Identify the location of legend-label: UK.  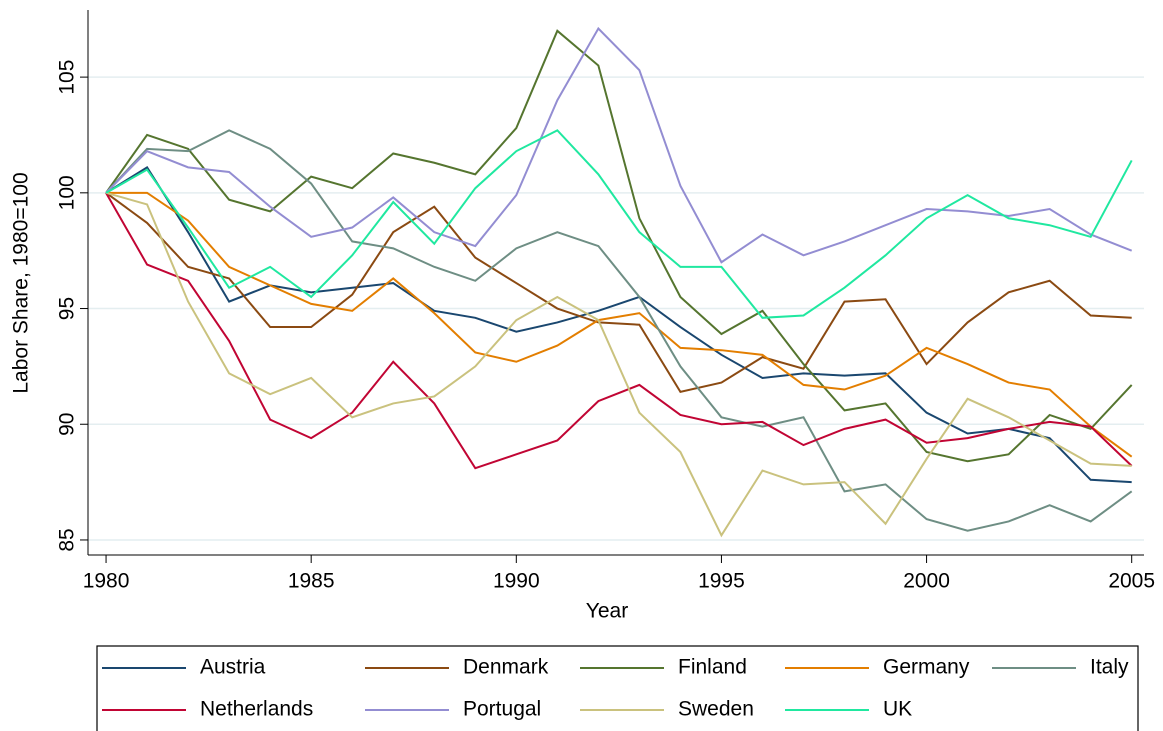
(897, 709).